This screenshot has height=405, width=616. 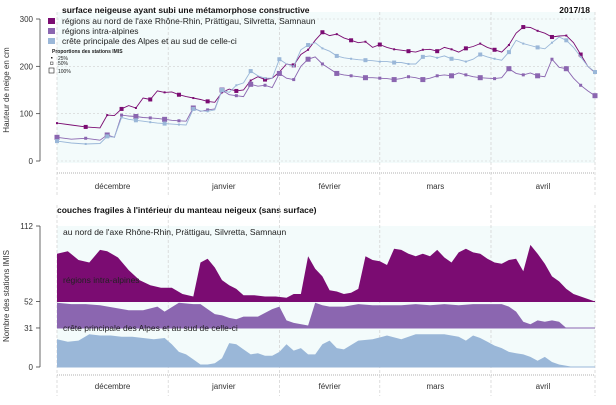 I want to click on bottom-month-label: avril, so click(x=543, y=386).